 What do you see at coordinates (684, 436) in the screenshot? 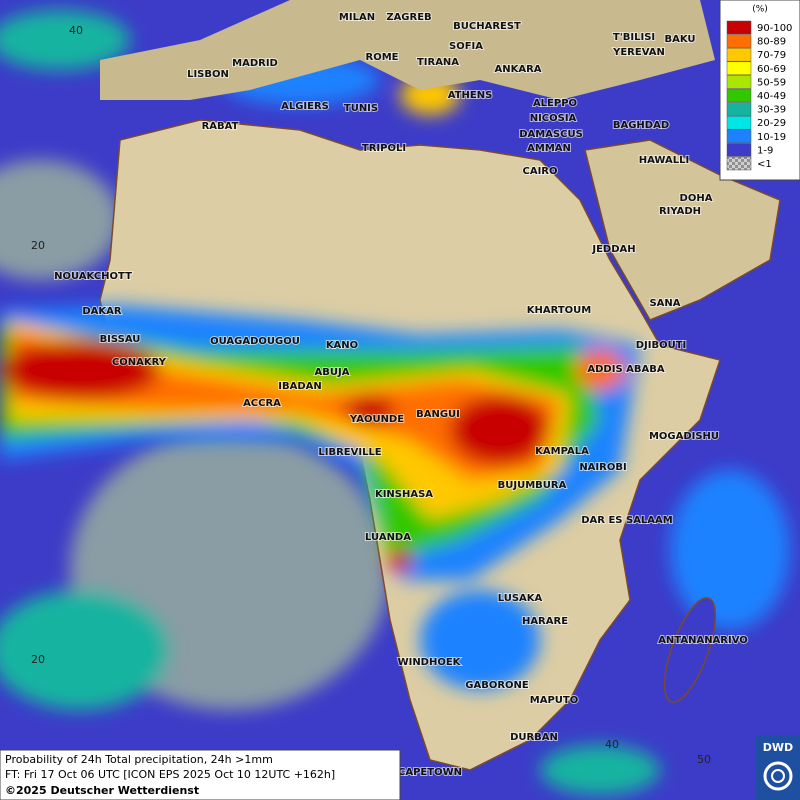
I see `city-label: MOGADISHU` at bounding box center [684, 436].